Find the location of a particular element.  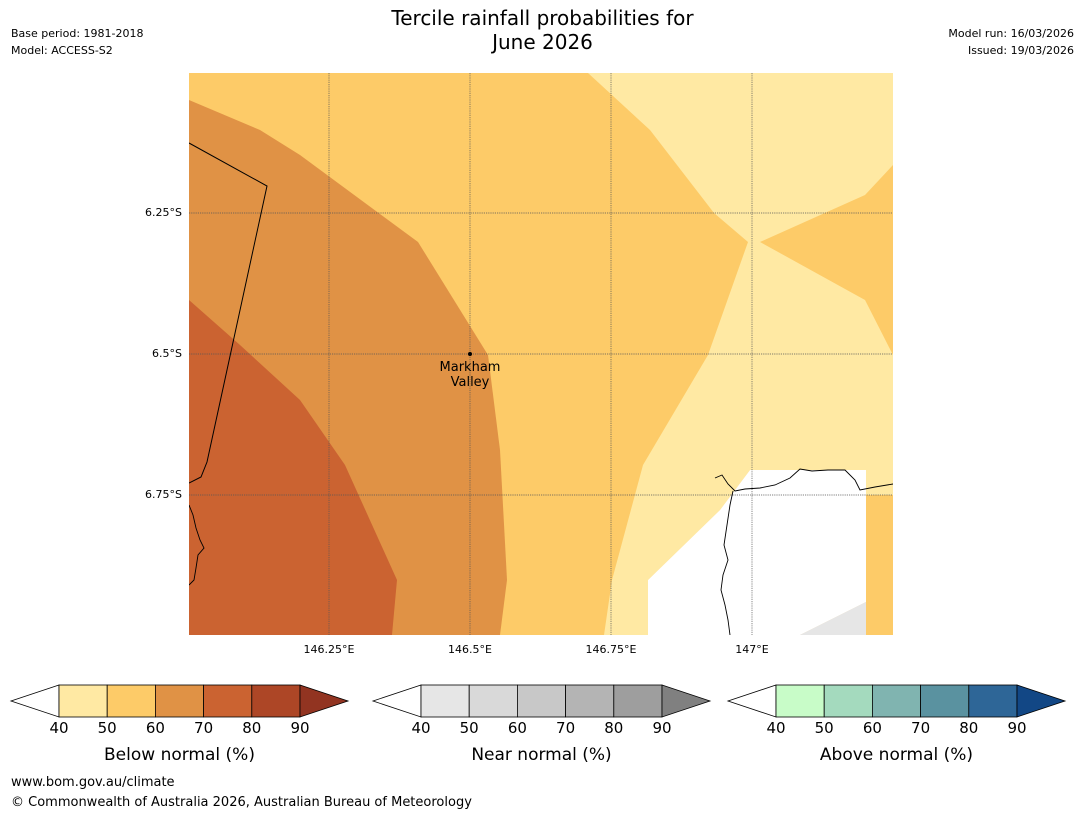

no-data-region is located at coordinates (757, 552).